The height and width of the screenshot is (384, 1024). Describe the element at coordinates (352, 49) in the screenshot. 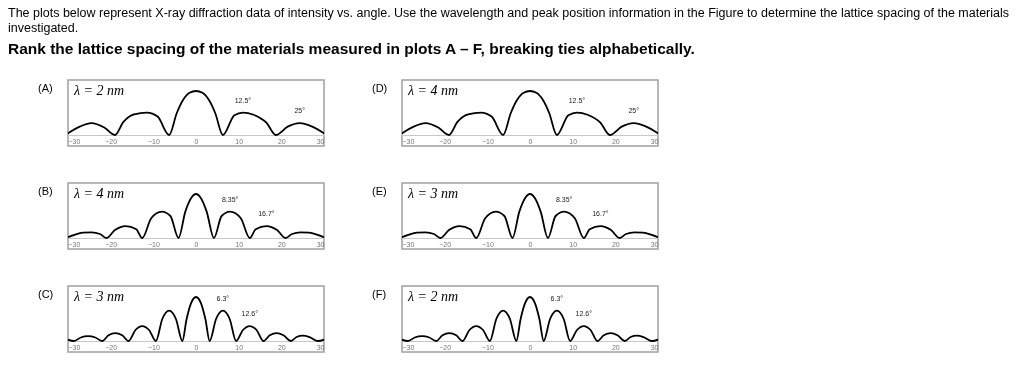

I see `text: Rank the lattice spacing of the materials measured in plots A – F, breaking ties alphabetically.` at that location.